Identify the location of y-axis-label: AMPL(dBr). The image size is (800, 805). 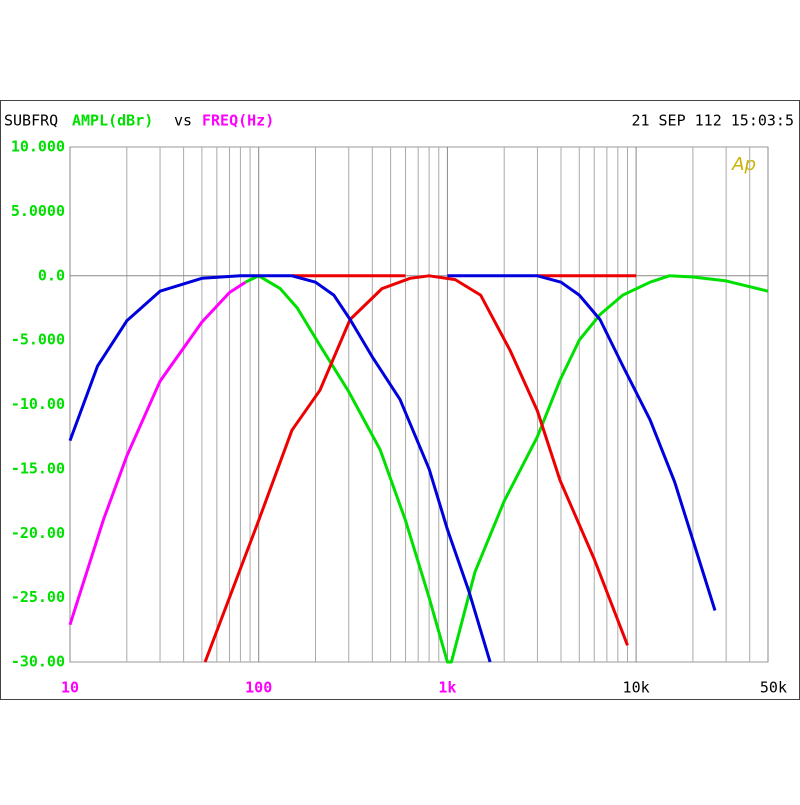
(112, 121).